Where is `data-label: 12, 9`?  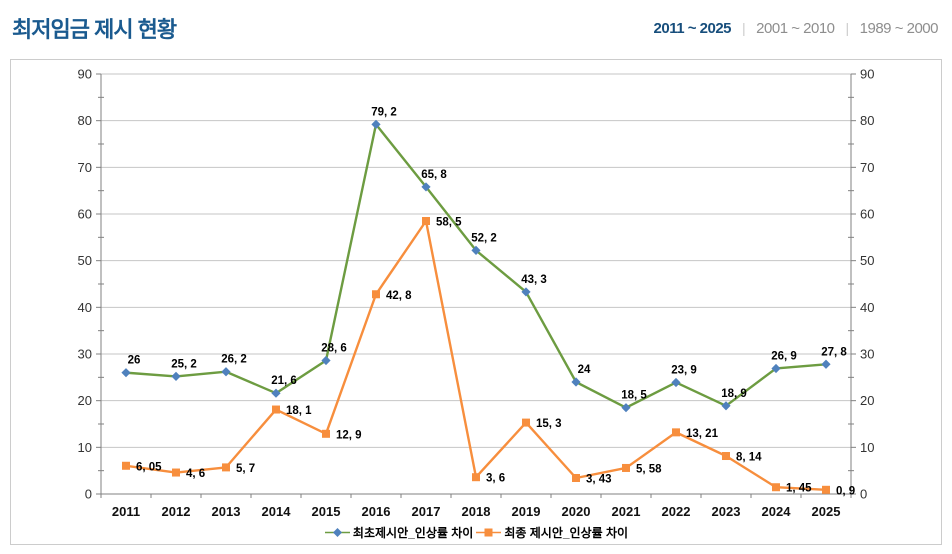
data-label: 12, 9 is located at coordinates (349, 435).